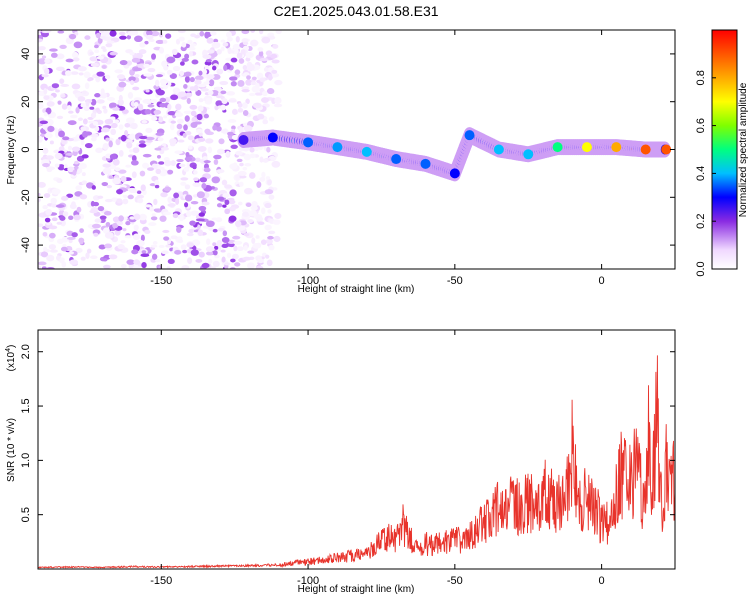 This screenshot has width=750, height=605. I want to click on y-tick-label: 40, so click(26, 54).